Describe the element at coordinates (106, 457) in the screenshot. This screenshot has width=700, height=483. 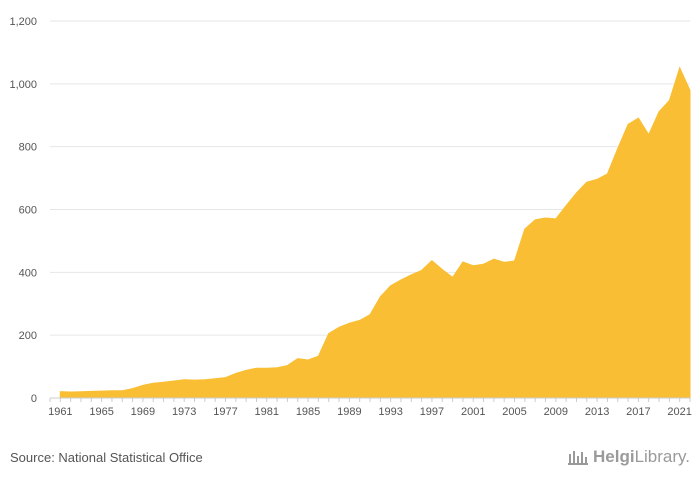
I see `source-note: Source: National Statistical Office` at that location.